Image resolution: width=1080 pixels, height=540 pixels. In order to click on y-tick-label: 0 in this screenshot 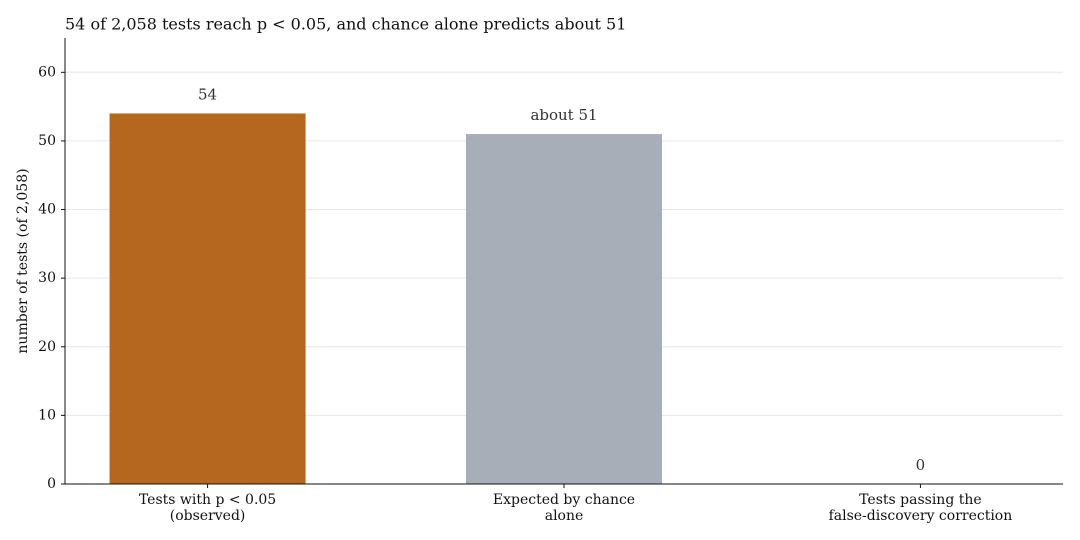, I will do `click(51, 484)`.